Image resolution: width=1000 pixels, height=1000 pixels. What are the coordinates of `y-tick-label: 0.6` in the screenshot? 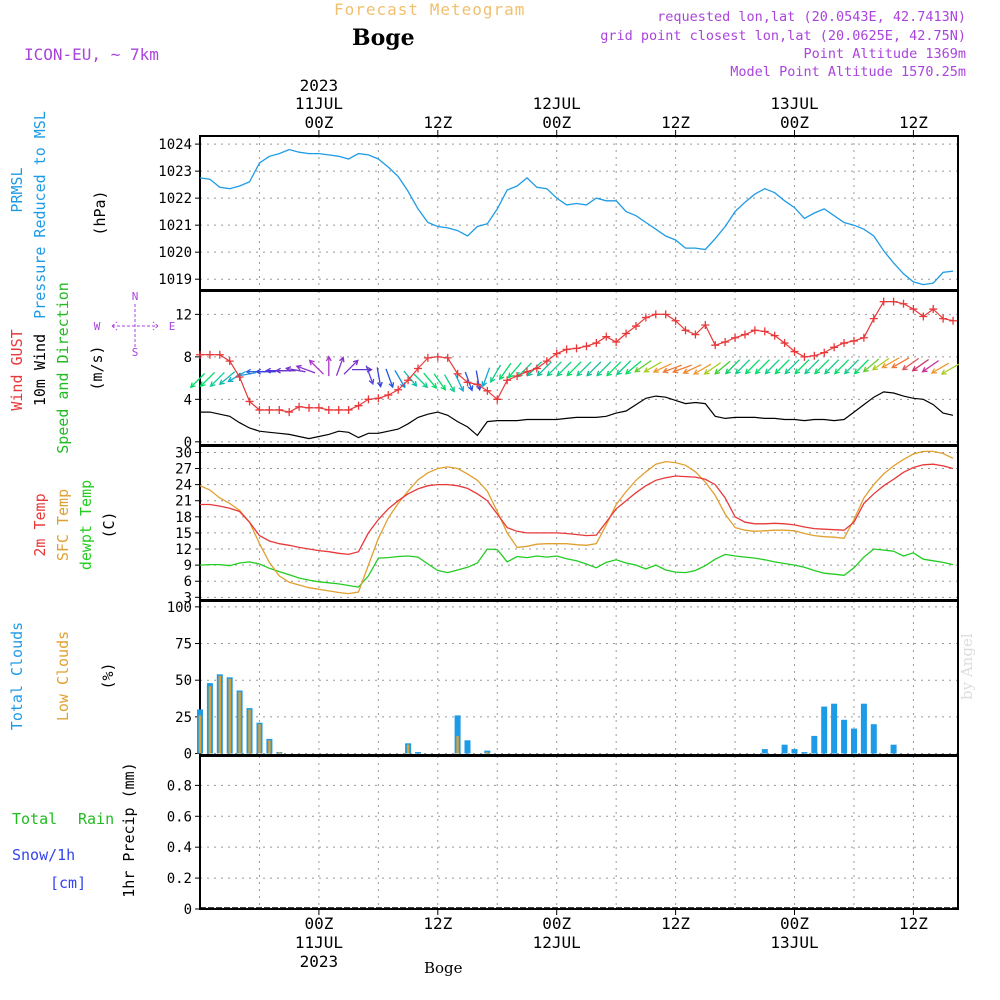 It's located at (179, 817).